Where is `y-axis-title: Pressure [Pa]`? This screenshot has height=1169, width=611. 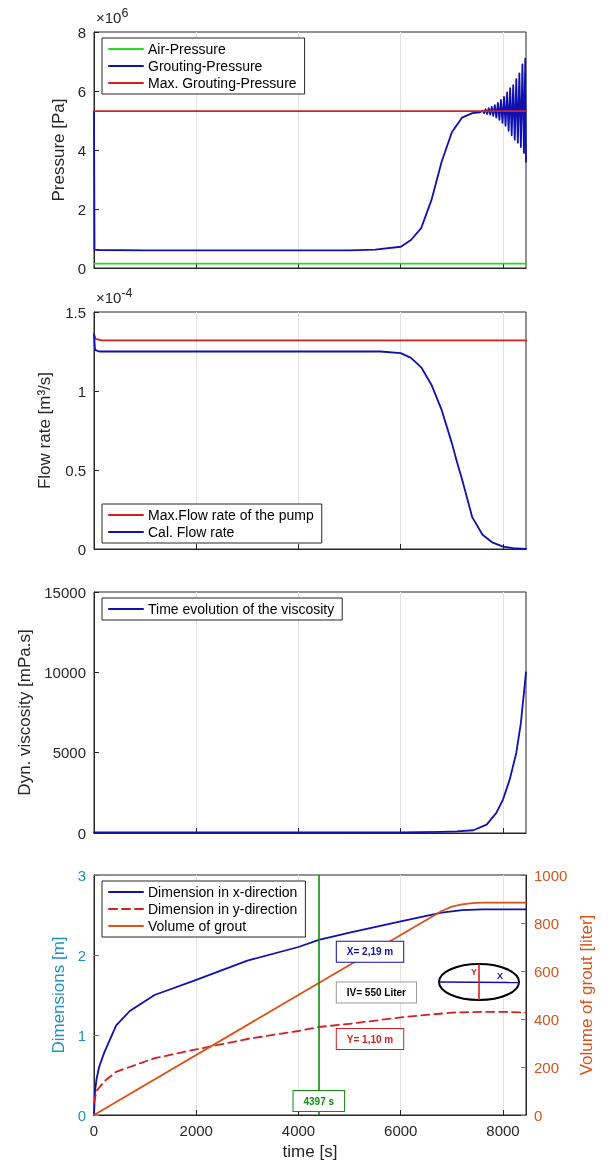 y-axis-title: Pressure [Pa] is located at coordinates (58, 150).